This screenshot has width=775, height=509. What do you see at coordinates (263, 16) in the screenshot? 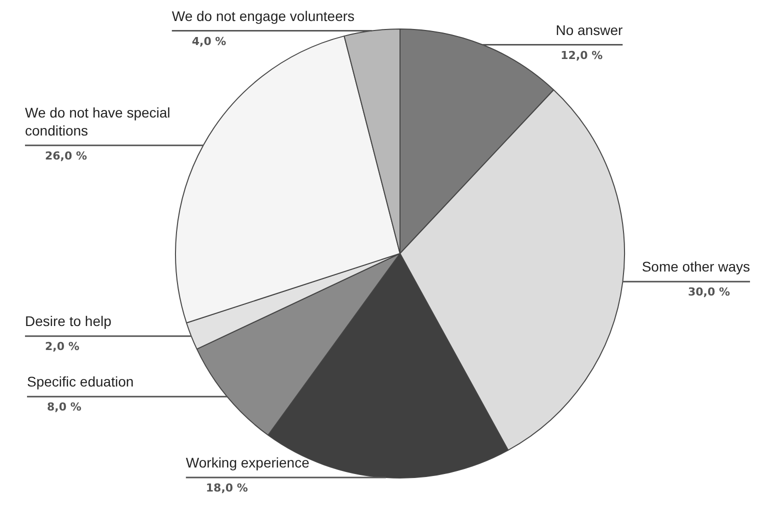
I see `slice-label: We do not engage volunteers` at bounding box center [263, 16].